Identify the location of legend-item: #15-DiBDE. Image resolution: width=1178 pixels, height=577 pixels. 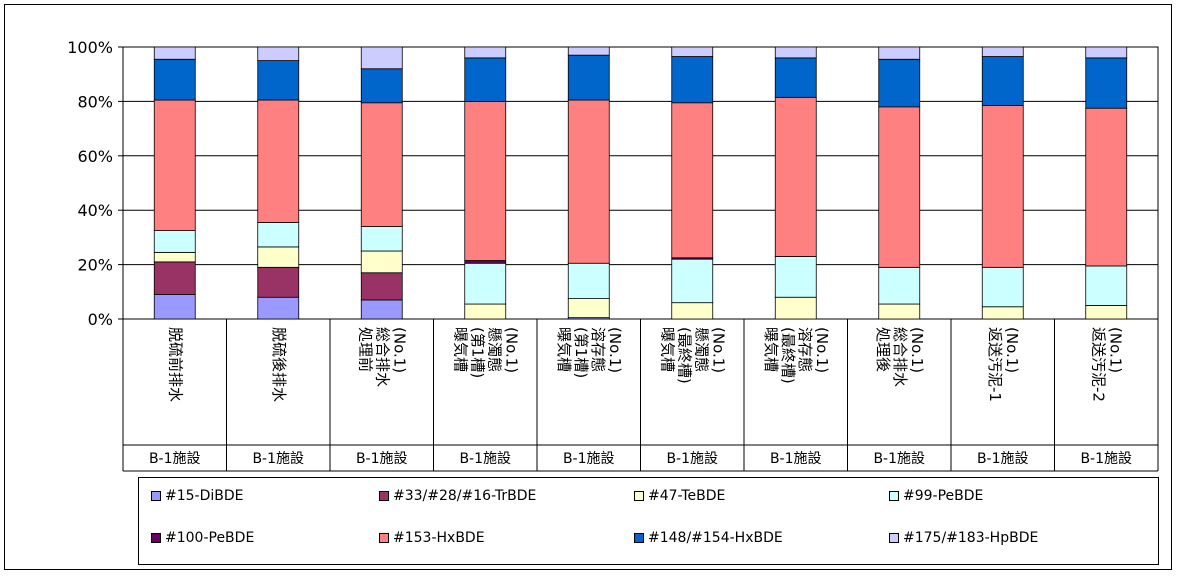
(197, 496).